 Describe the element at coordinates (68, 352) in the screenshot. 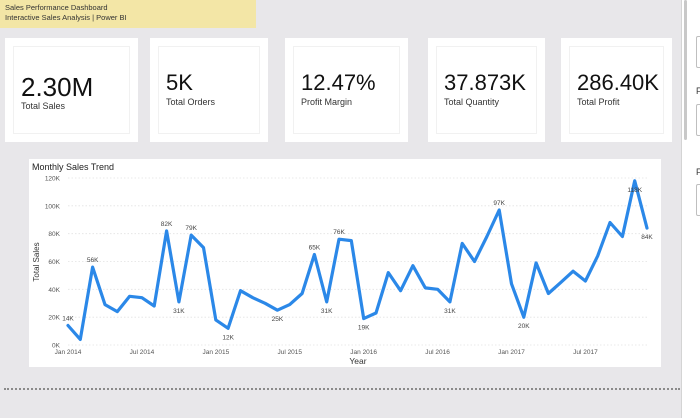

I see `x-tick-label: Jan 2014` at that location.